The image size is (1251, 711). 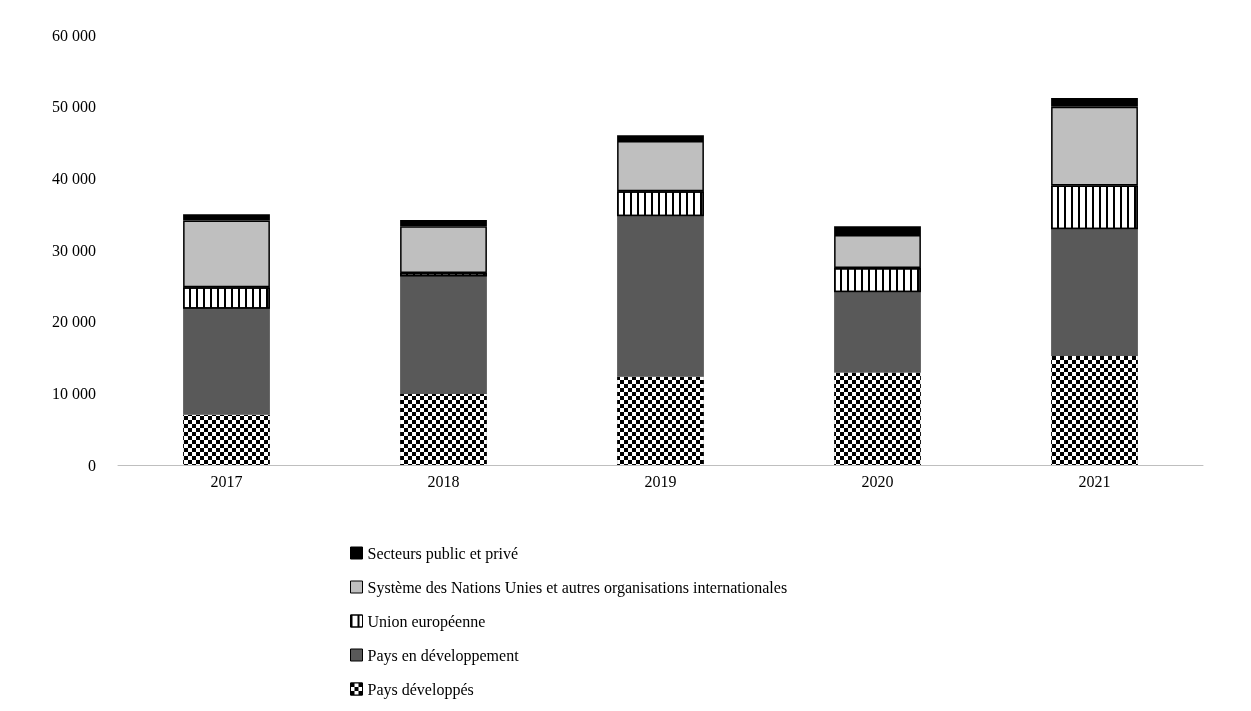 I want to click on x-tick-label: 2018, so click(x=443, y=481).